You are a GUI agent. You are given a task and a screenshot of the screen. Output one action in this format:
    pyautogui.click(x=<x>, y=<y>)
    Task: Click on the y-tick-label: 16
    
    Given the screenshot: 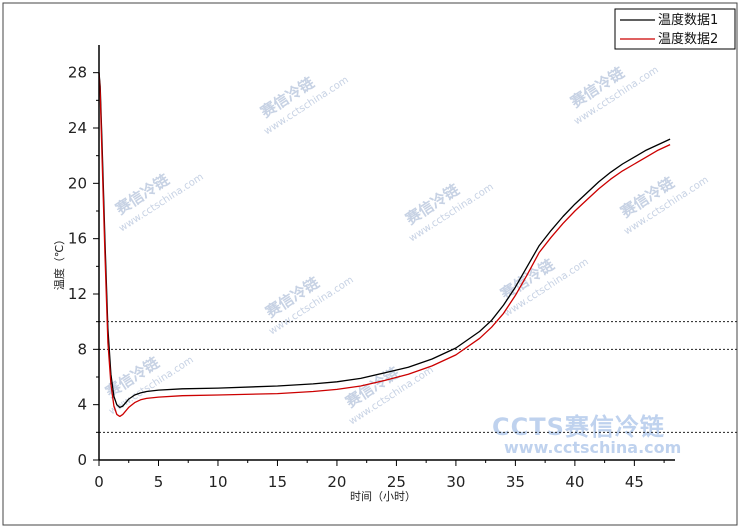 What is the action you would take?
    pyautogui.click(x=77, y=239)
    